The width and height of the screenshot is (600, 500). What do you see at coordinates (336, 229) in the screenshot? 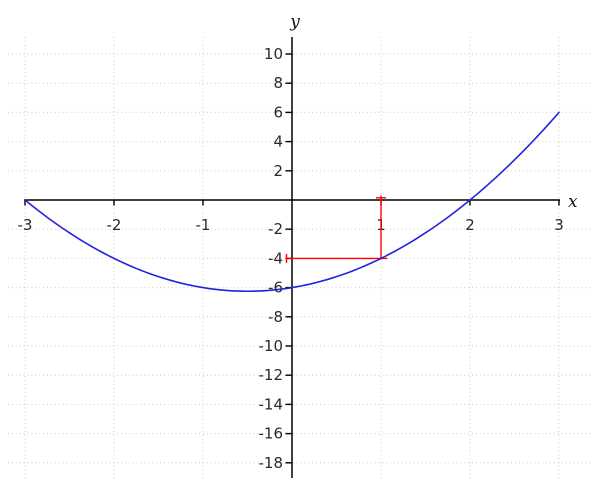
I see `marker-guides` at bounding box center [336, 229].